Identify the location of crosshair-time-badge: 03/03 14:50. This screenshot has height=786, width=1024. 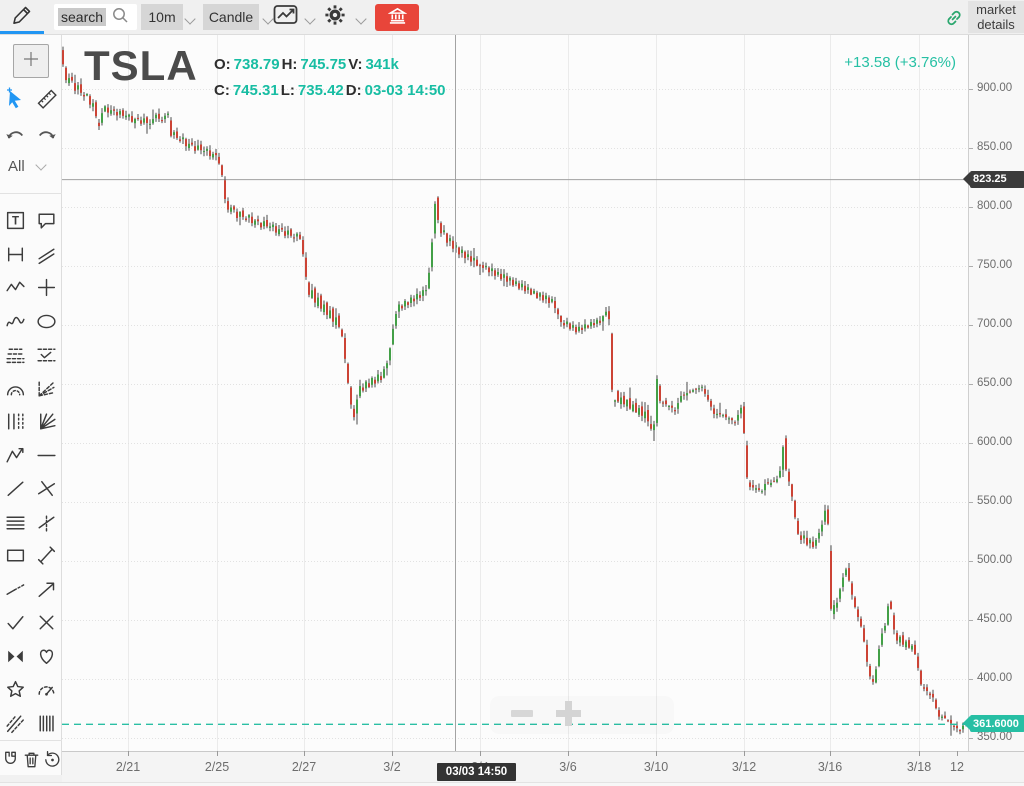
(476, 772).